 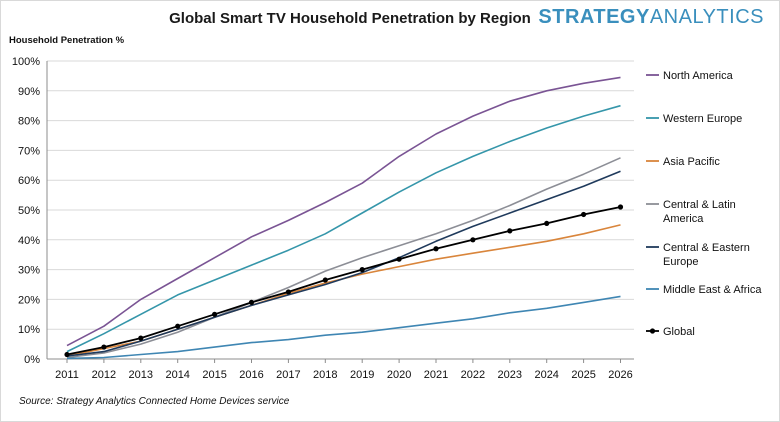 I want to click on y-tick-label: 0%, so click(x=32, y=360).